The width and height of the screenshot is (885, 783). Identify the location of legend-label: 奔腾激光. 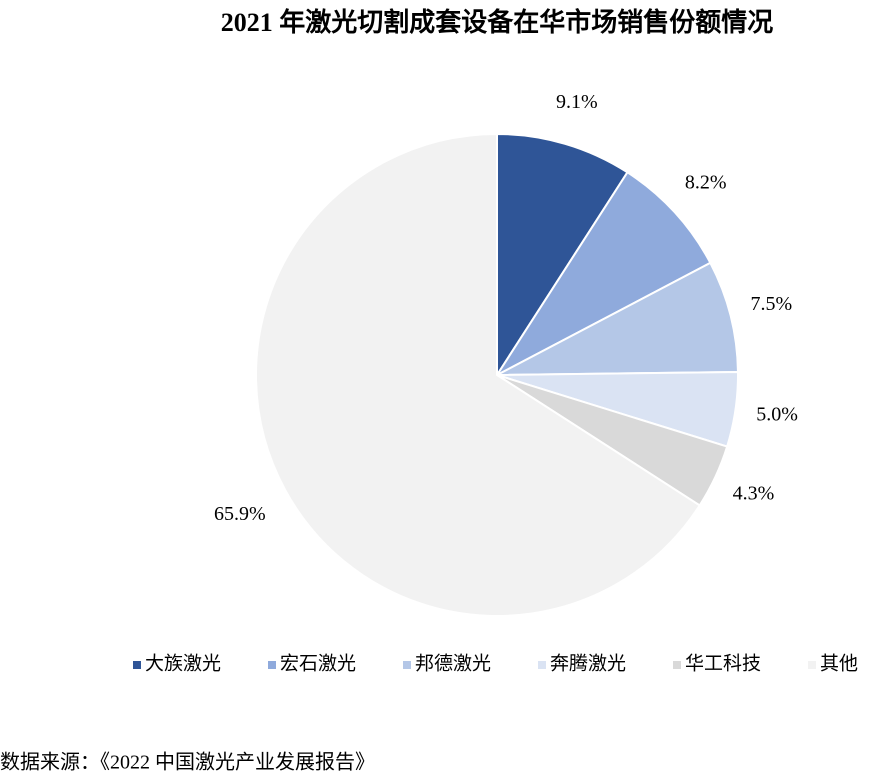
(588, 663).